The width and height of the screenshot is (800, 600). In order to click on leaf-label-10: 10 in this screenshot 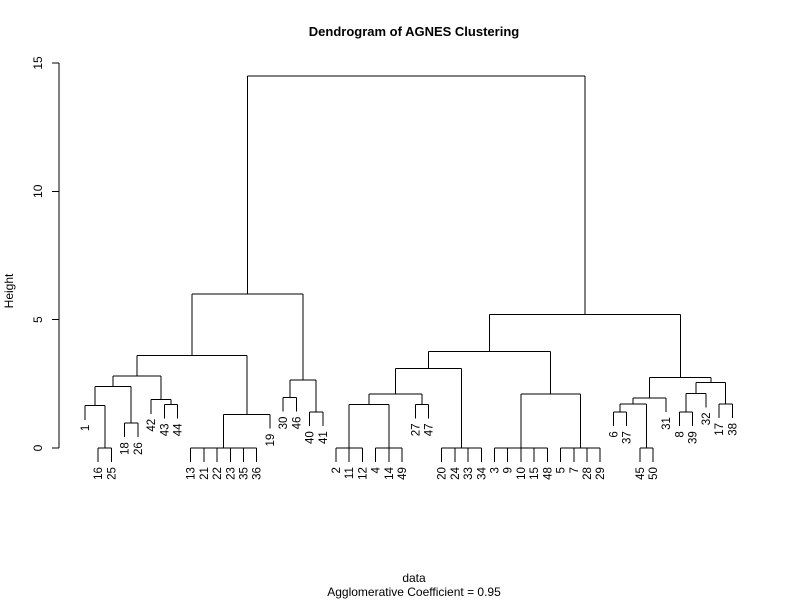, I will do `click(522, 473)`.